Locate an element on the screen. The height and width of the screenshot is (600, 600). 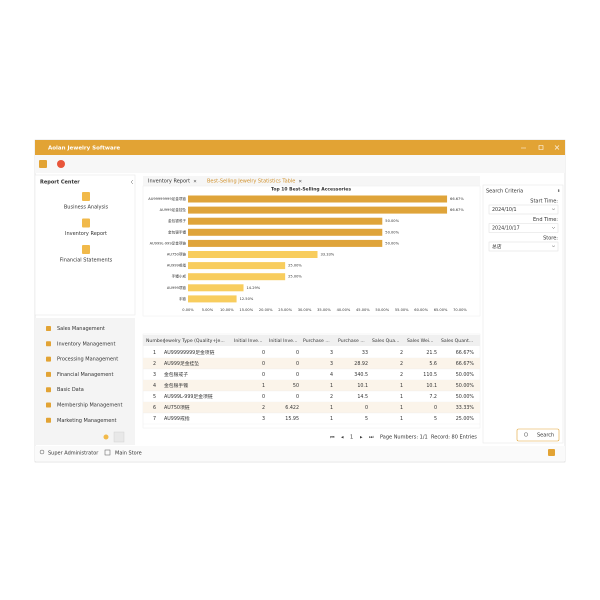
table-header is located at coordinates (311, 340).